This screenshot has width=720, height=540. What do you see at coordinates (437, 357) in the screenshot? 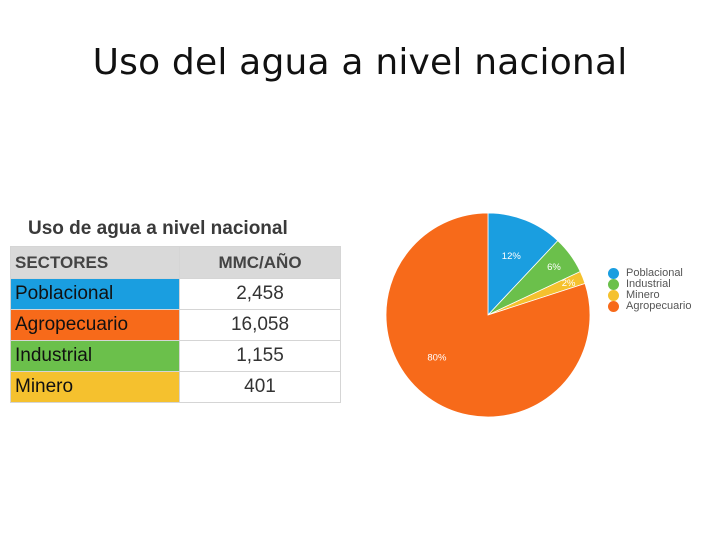
I see `pie-label-agropecuario: 80%` at bounding box center [437, 357].